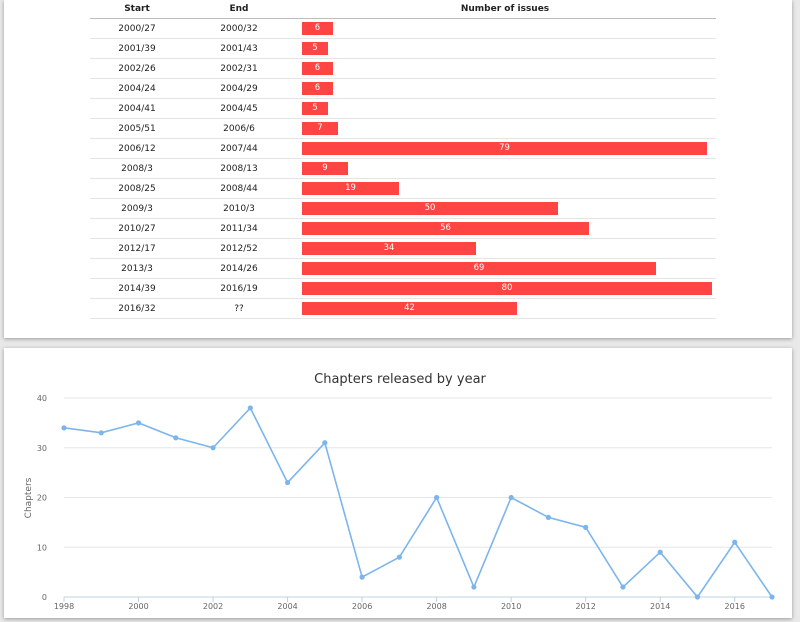 This screenshot has height=622, width=800. I want to click on end-cell: 2001/43, so click(239, 48).